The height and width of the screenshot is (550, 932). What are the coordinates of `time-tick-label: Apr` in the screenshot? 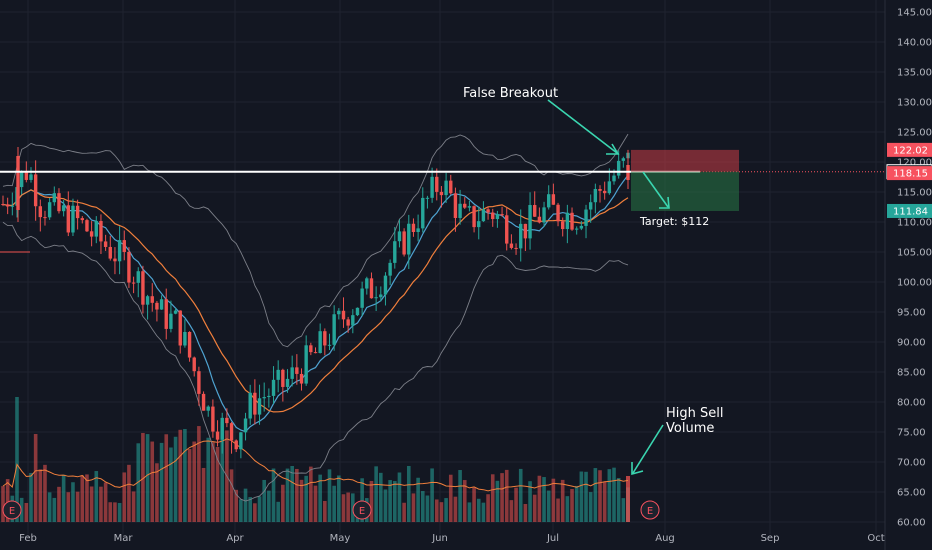 It's located at (235, 538).